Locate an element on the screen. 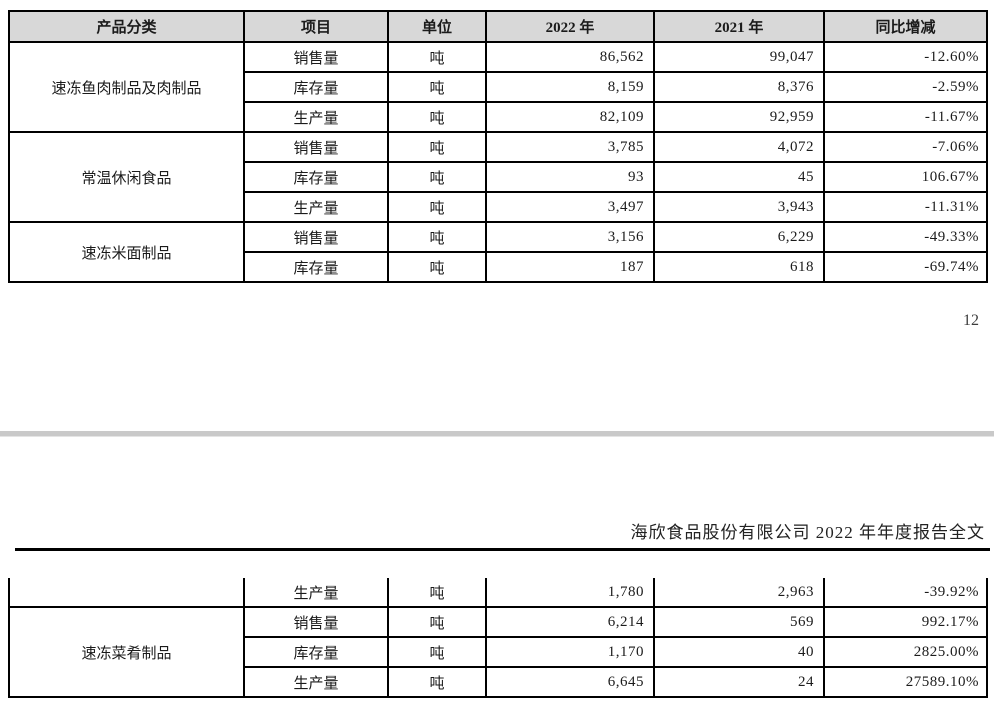 This screenshot has height=702, width=994. value-2021-cell: 24 is located at coordinates (739, 682).